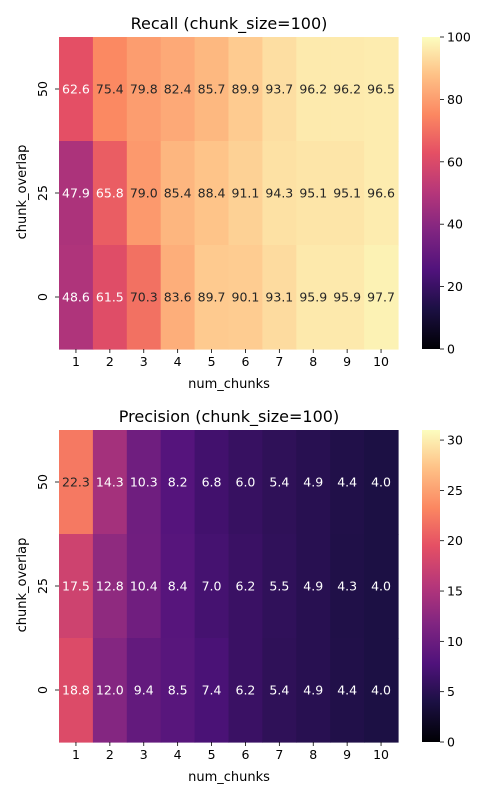  Describe the element at coordinates (42, 89) in the screenshot. I see `y-tick-label: 50` at that location.